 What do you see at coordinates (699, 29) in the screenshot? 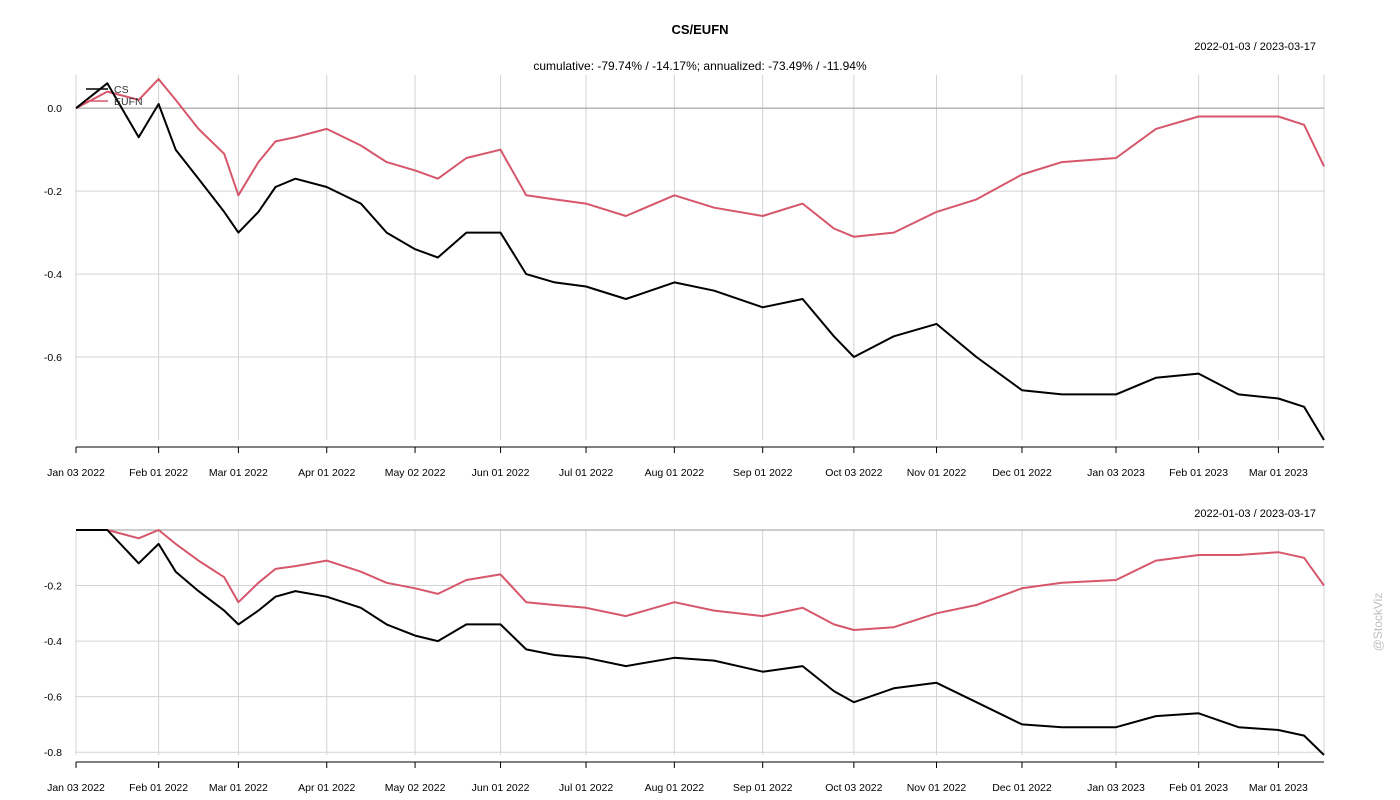
I see `chart-title: CS/EUFN` at bounding box center [699, 29].